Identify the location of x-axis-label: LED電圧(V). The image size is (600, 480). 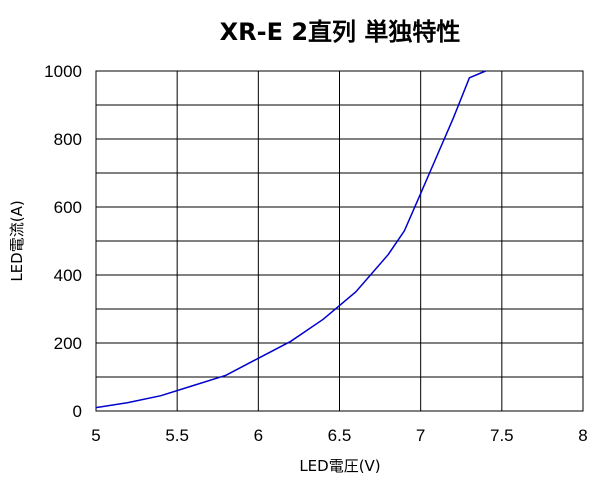
(339, 466).